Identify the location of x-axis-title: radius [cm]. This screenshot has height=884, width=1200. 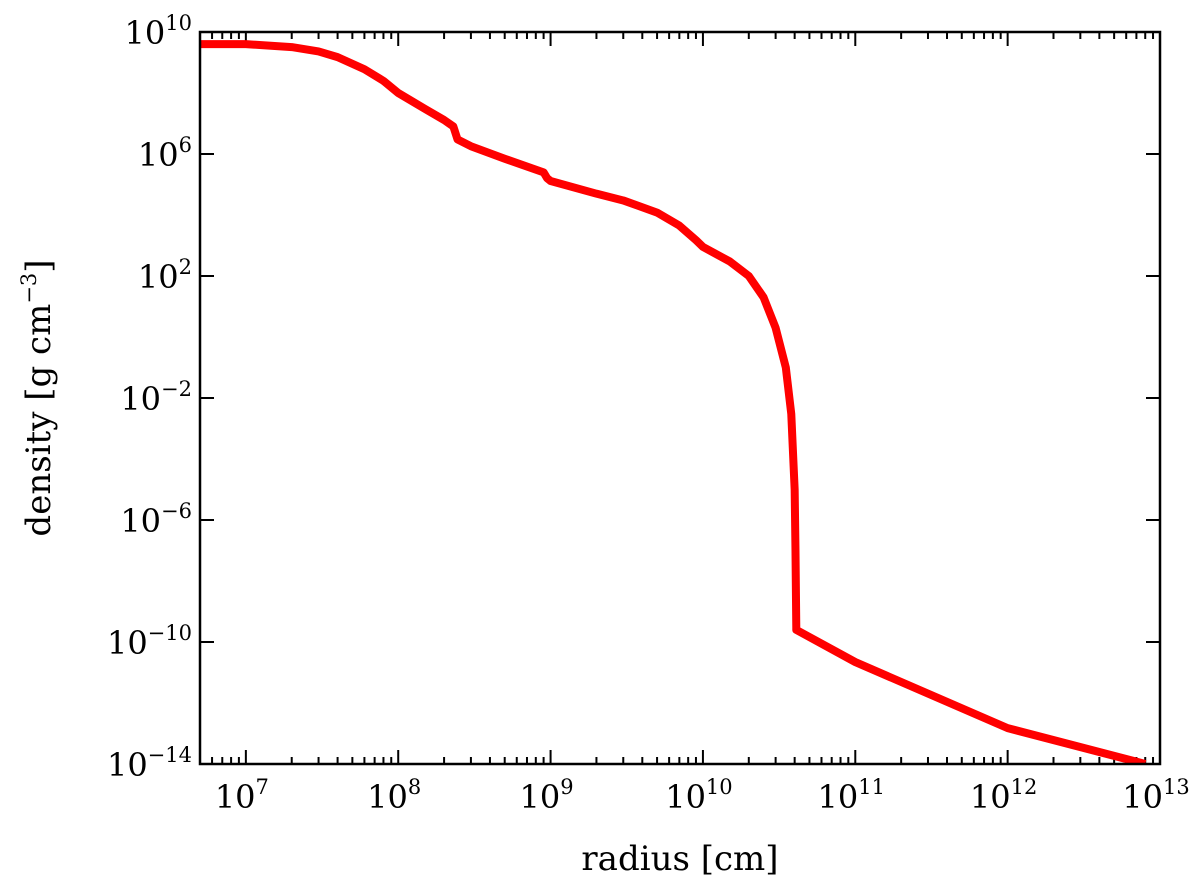
(679, 859).